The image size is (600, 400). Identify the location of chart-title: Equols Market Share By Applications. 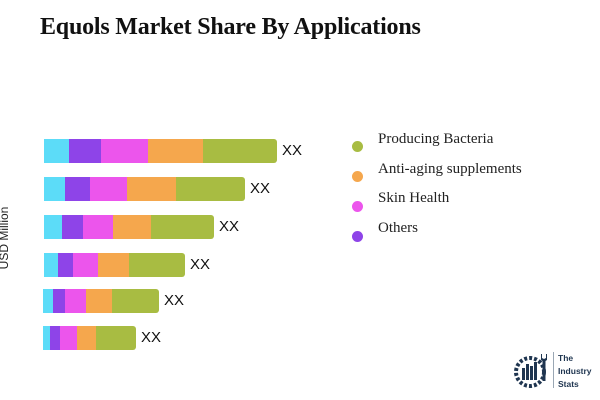
(230, 27).